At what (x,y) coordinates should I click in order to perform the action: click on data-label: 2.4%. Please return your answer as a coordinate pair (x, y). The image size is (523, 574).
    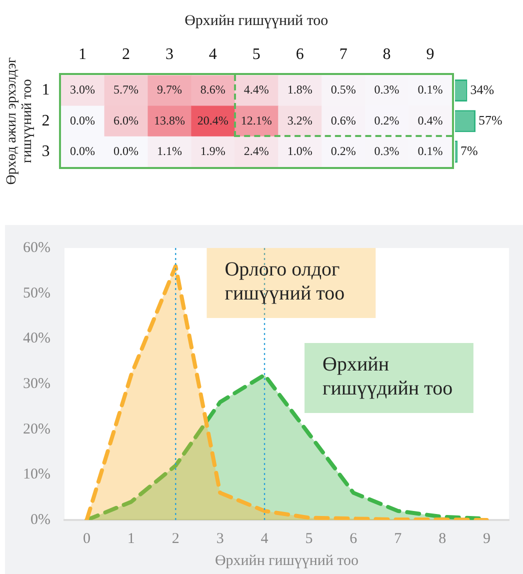
    Looking at the image, I should click on (256, 151).